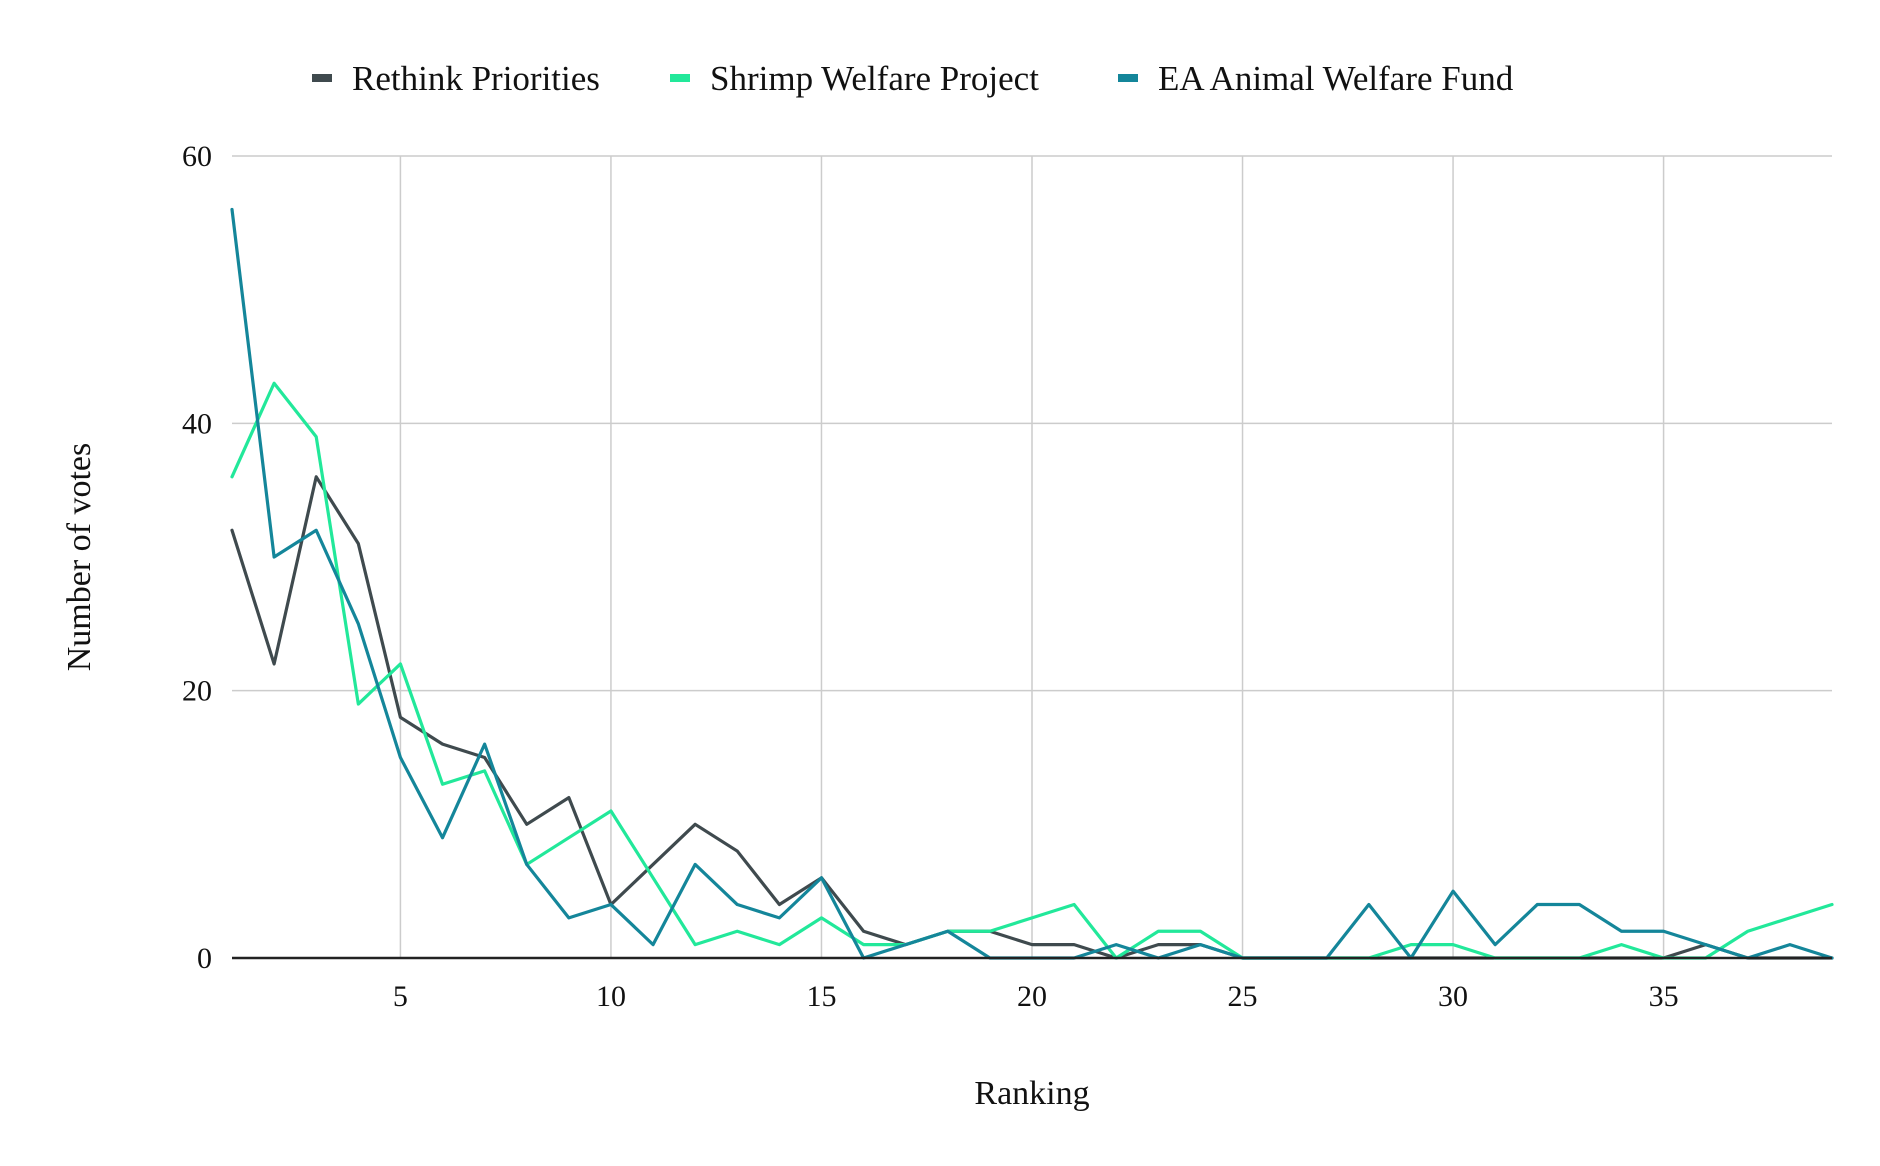  What do you see at coordinates (197, 156) in the screenshot?
I see `y-tick-label: 60` at bounding box center [197, 156].